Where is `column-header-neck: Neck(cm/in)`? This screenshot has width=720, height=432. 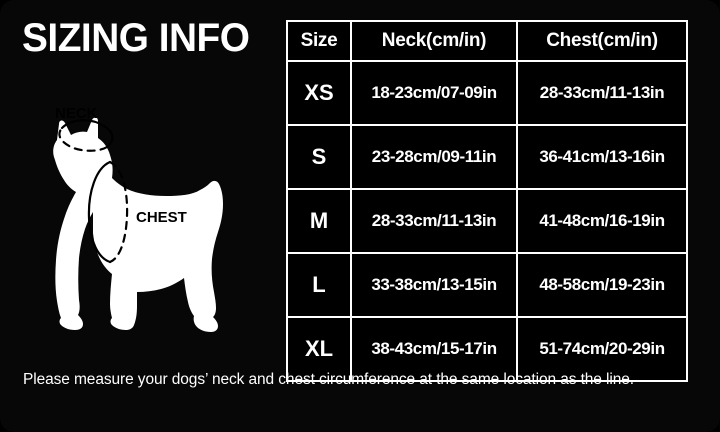 column-header-neck: Neck(cm/in) is located at coordinates (434, 41).